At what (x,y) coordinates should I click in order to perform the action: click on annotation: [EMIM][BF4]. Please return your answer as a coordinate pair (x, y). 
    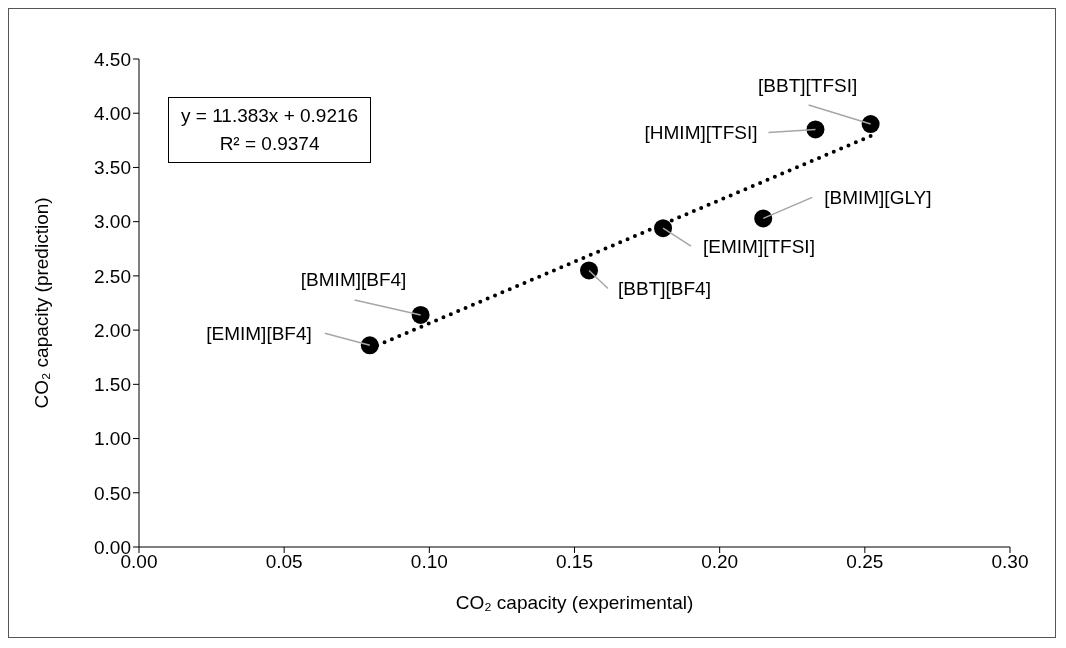
    Looking at the image, I should click on (259, 334).